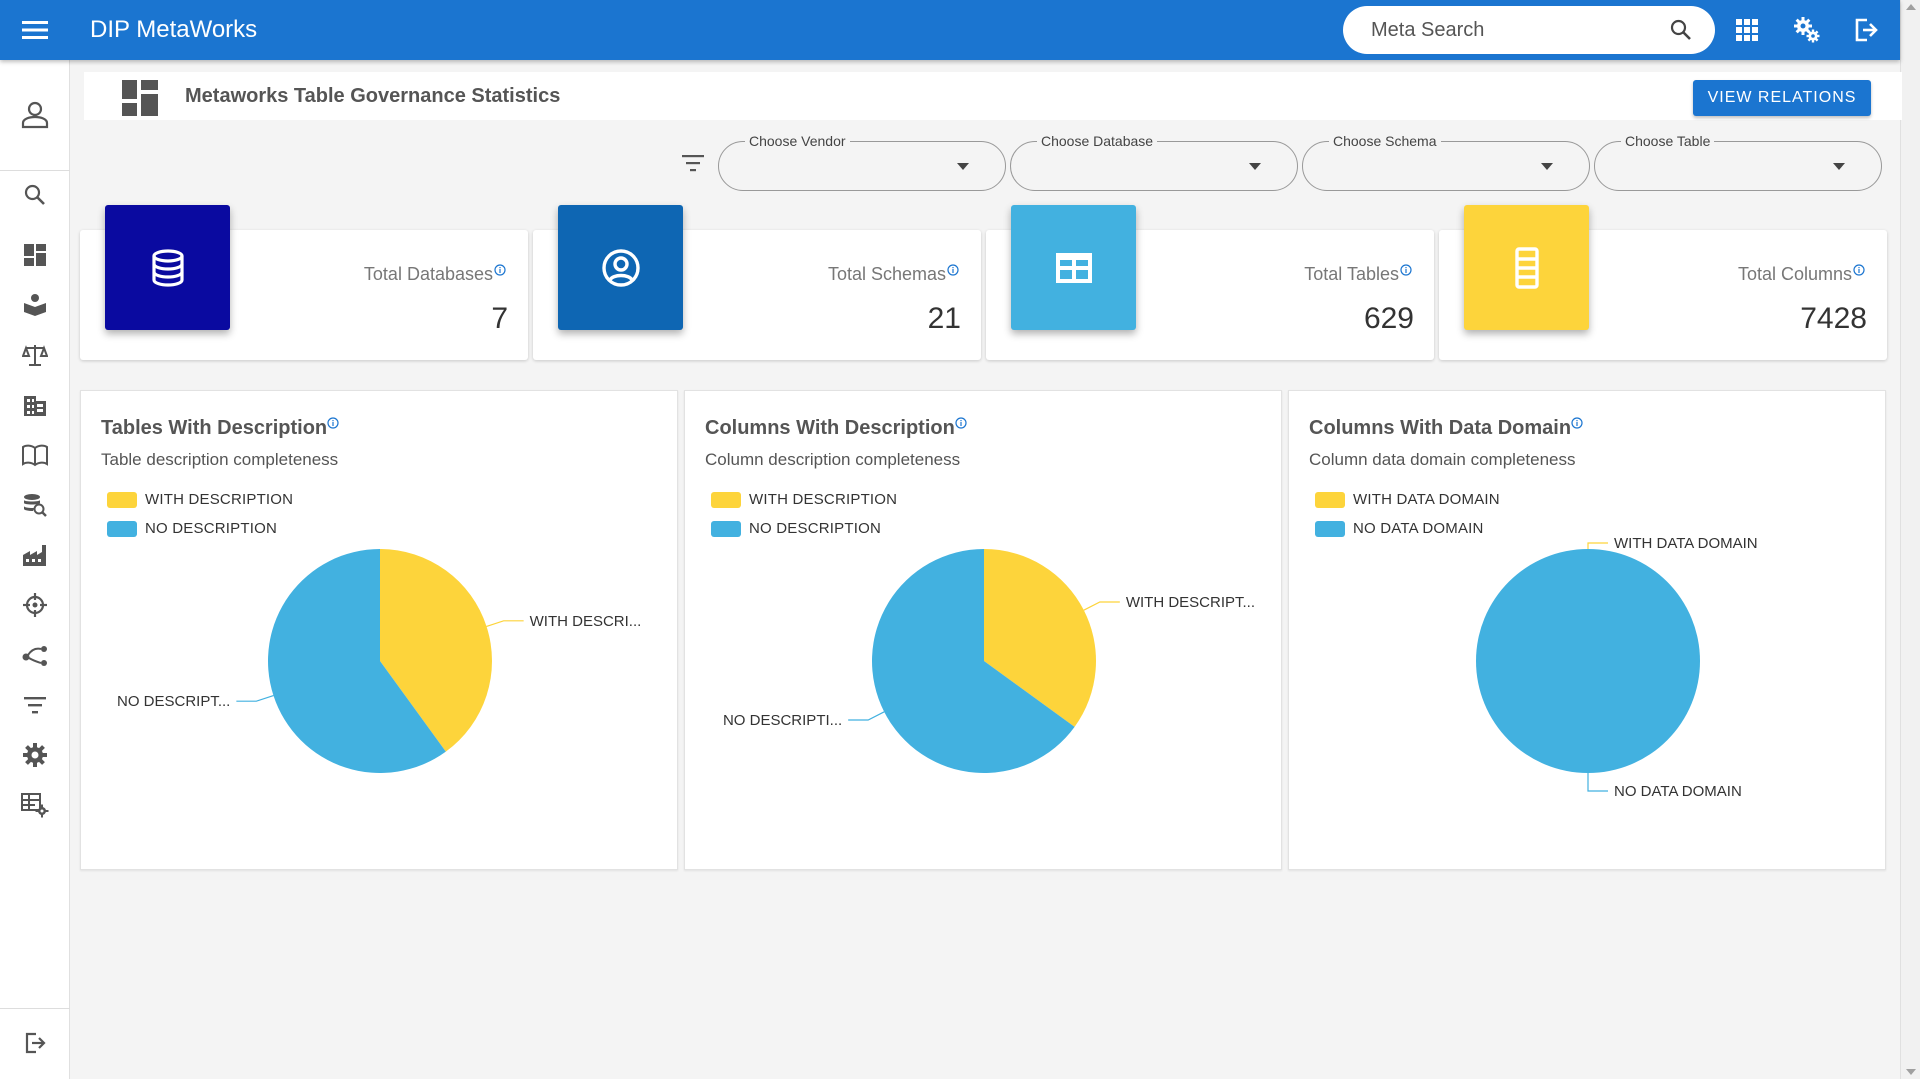 The width and height of the screenshot is (1920, 1079). I want to click on vendor-select-label: Choose Vendor, so click(797, 141).